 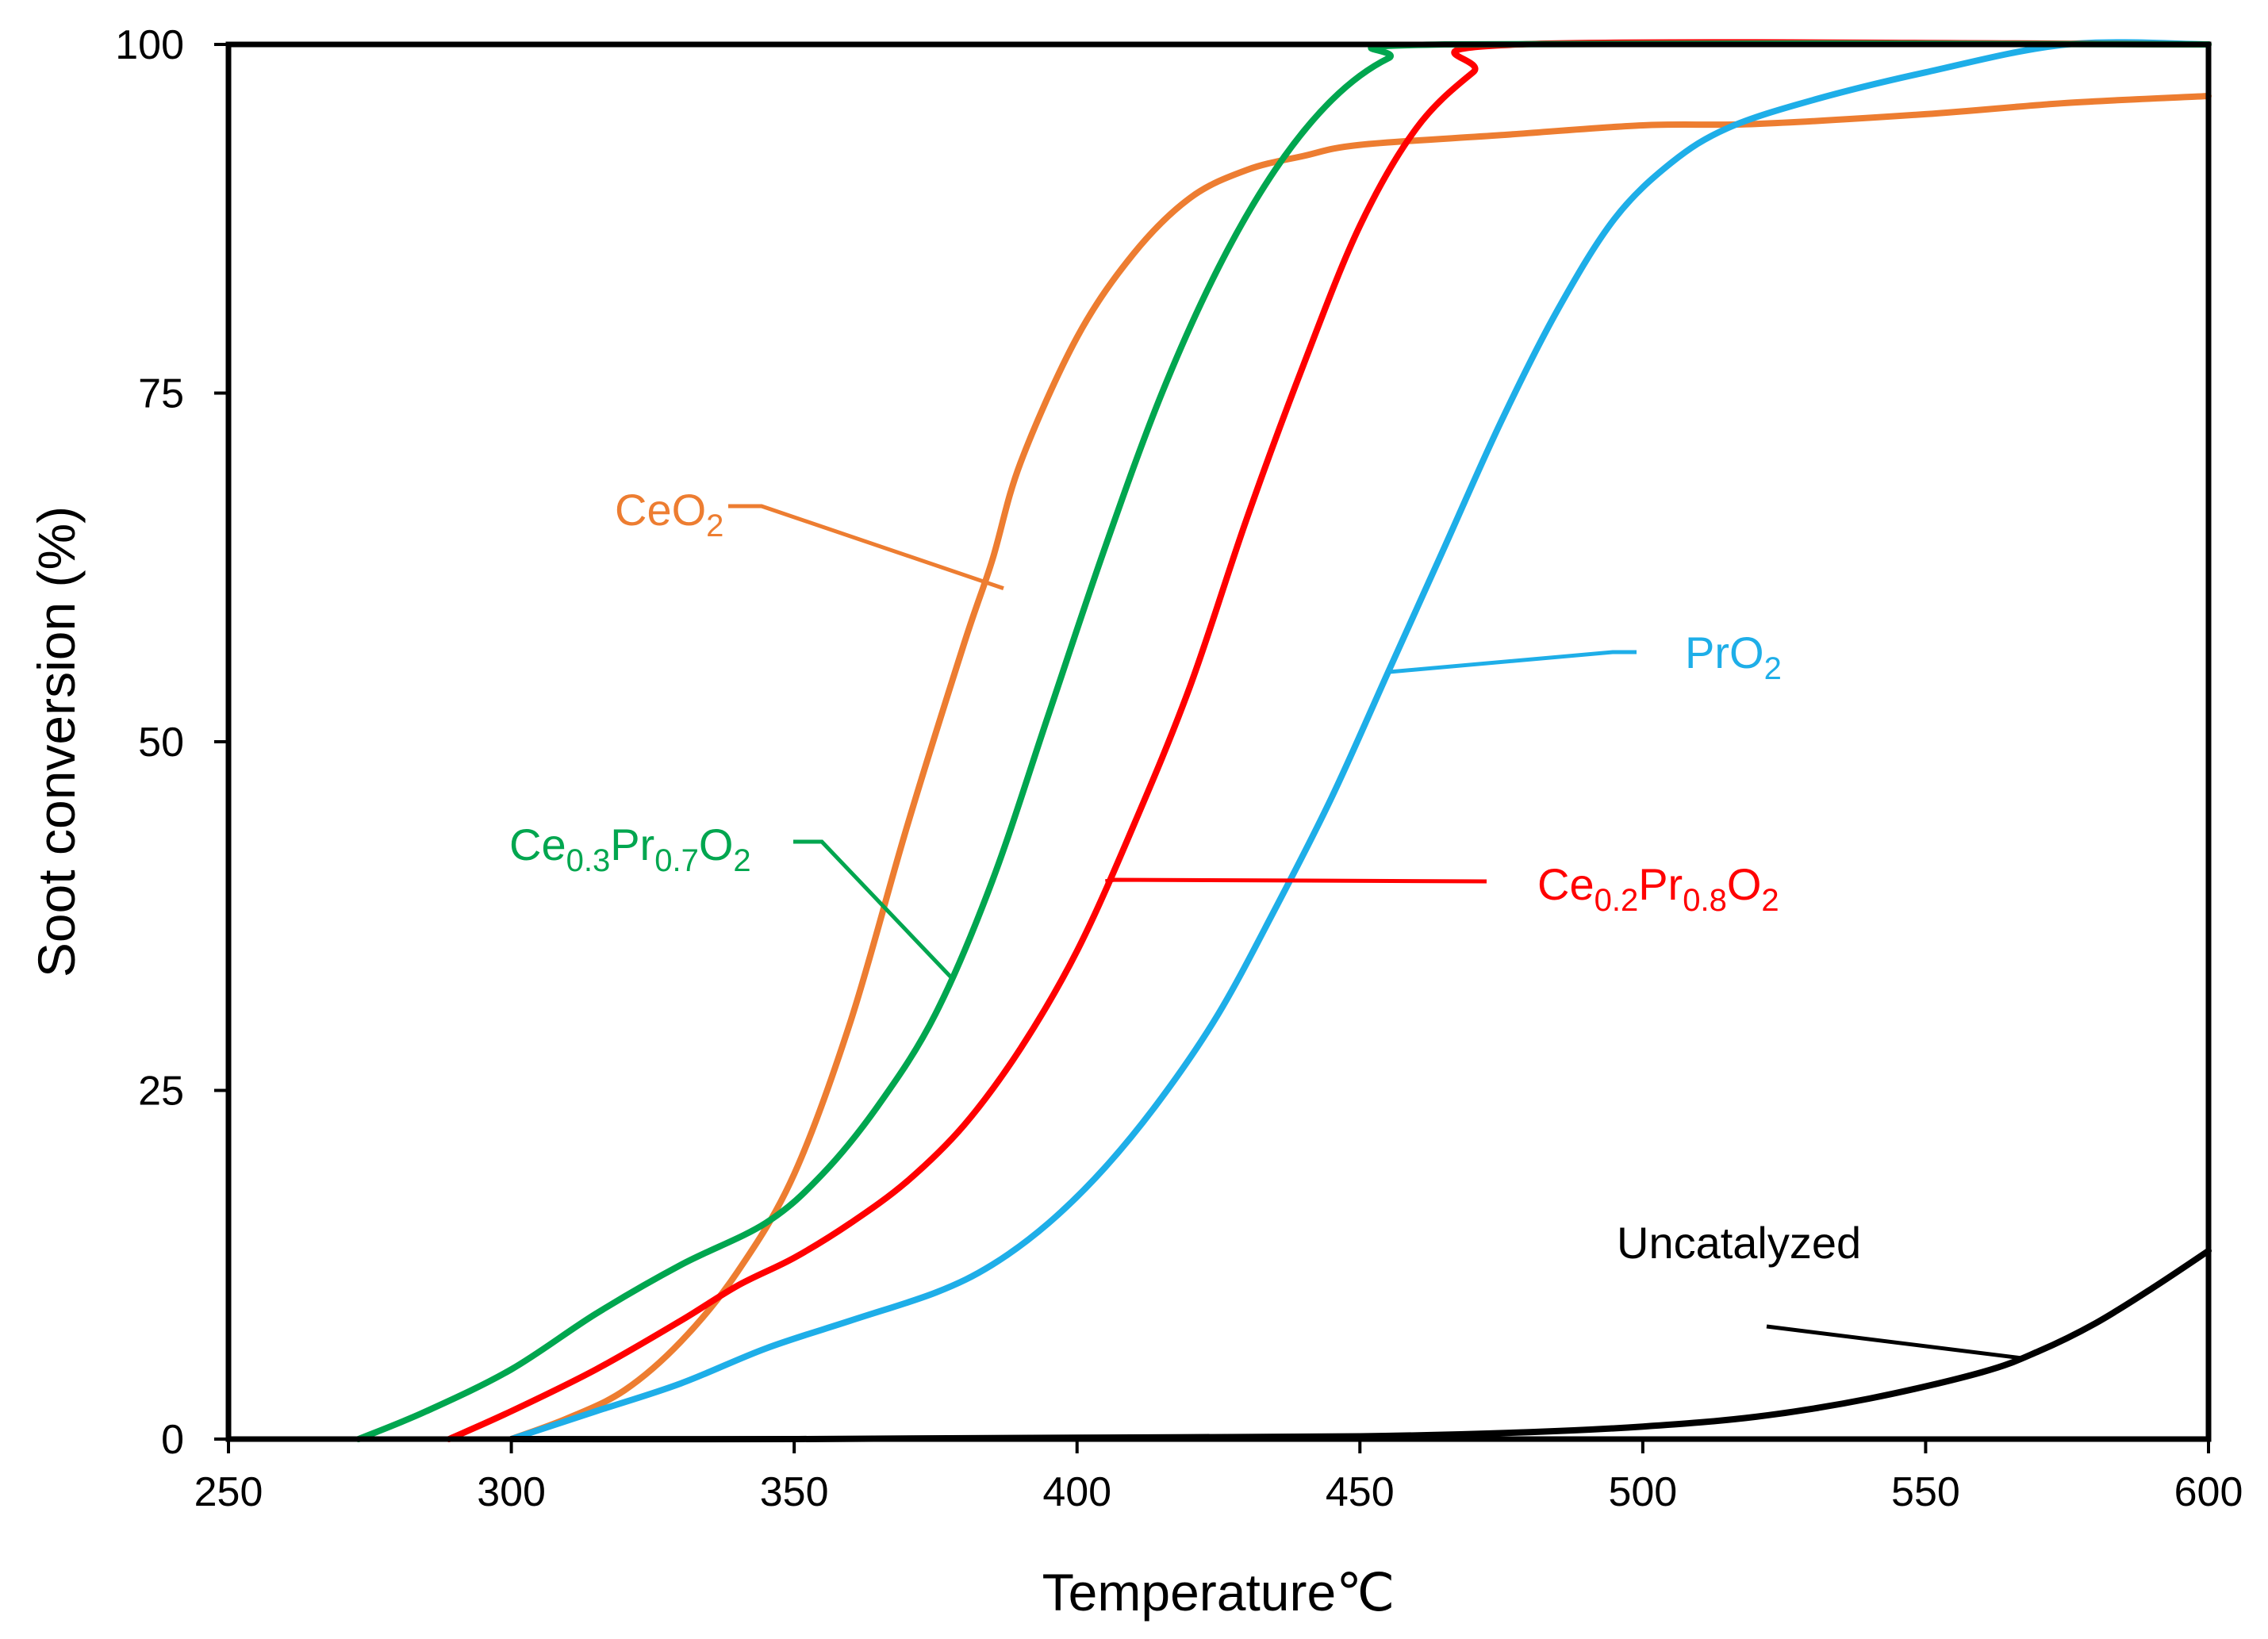 I want to click on x-tick-label: 400, so click(x=1077, y=1492).